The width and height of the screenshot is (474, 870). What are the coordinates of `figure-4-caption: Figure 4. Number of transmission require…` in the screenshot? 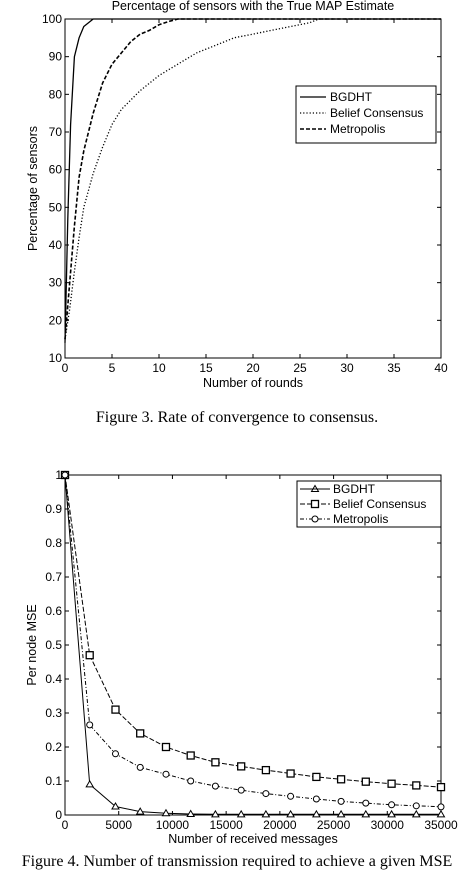 It's located at (237, 861).